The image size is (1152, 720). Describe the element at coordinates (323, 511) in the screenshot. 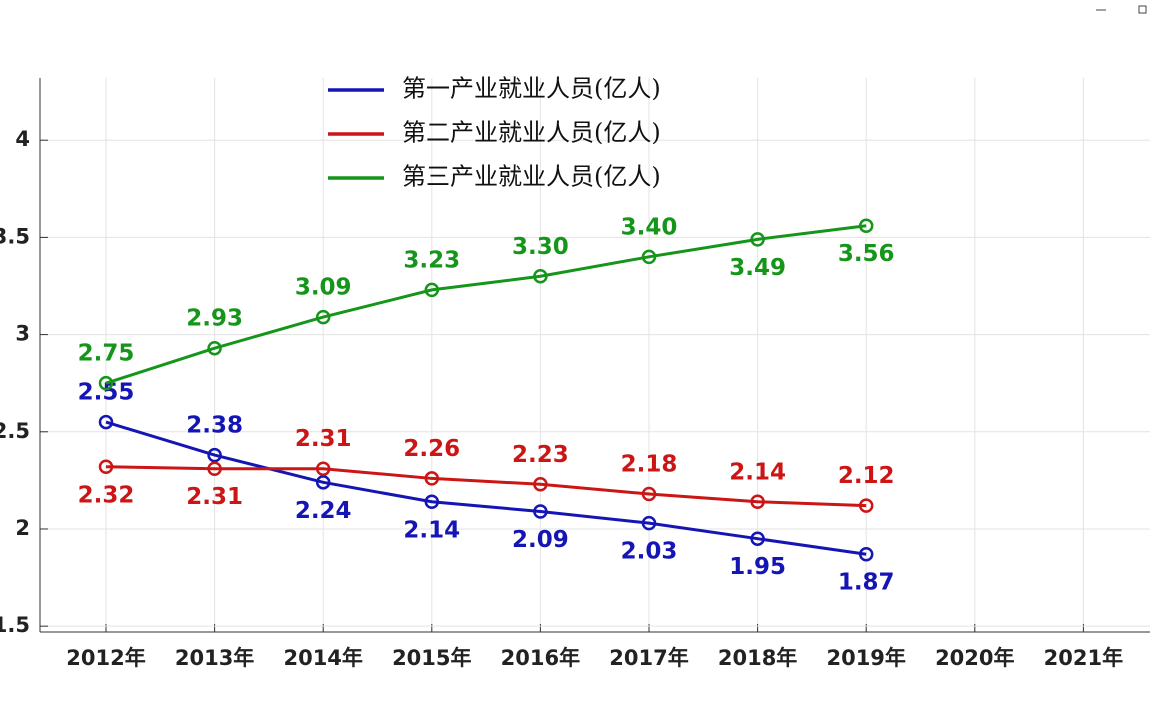

I see `data-label: 2.24` at that location.